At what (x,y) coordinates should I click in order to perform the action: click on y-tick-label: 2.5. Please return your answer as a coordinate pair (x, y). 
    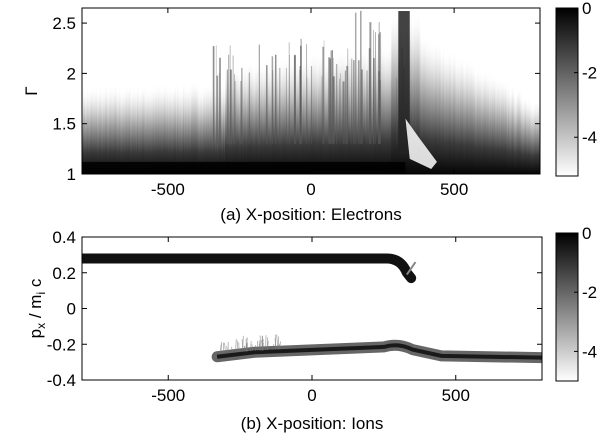
    Looking at the image, I should click on (64, 23).